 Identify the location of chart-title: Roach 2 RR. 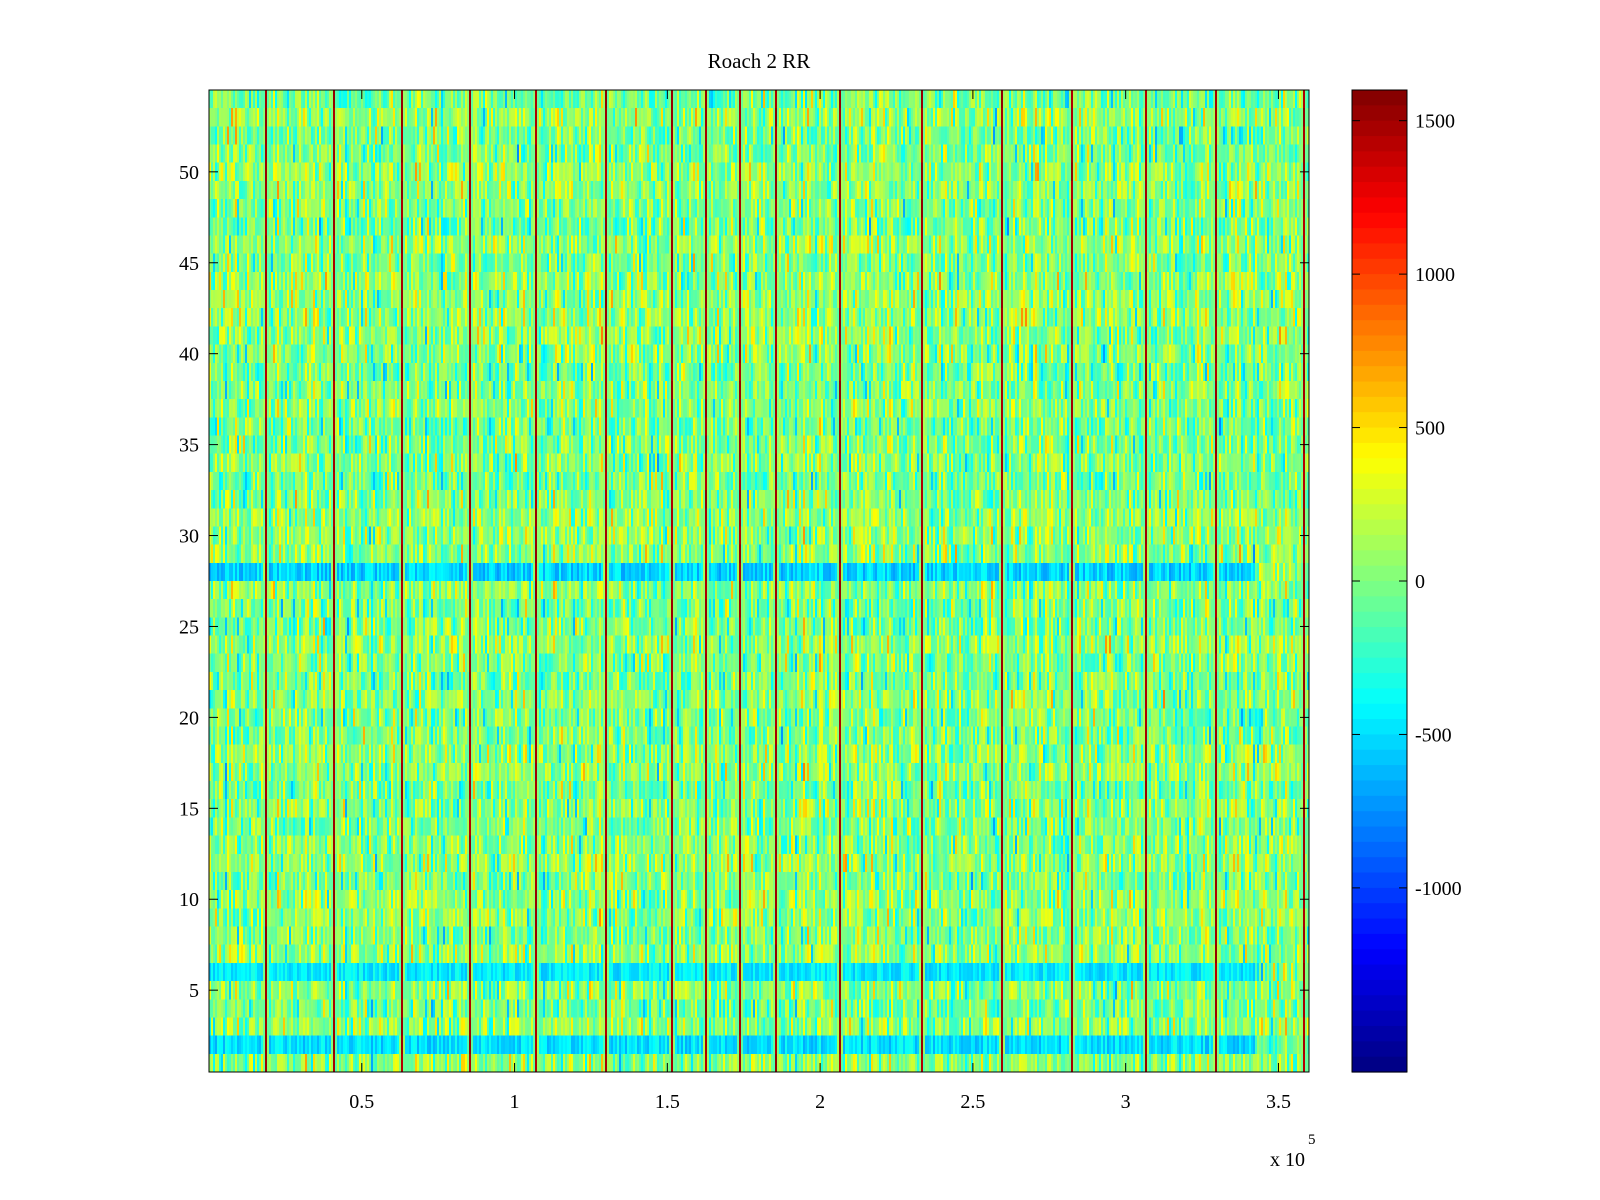
(759, 61).